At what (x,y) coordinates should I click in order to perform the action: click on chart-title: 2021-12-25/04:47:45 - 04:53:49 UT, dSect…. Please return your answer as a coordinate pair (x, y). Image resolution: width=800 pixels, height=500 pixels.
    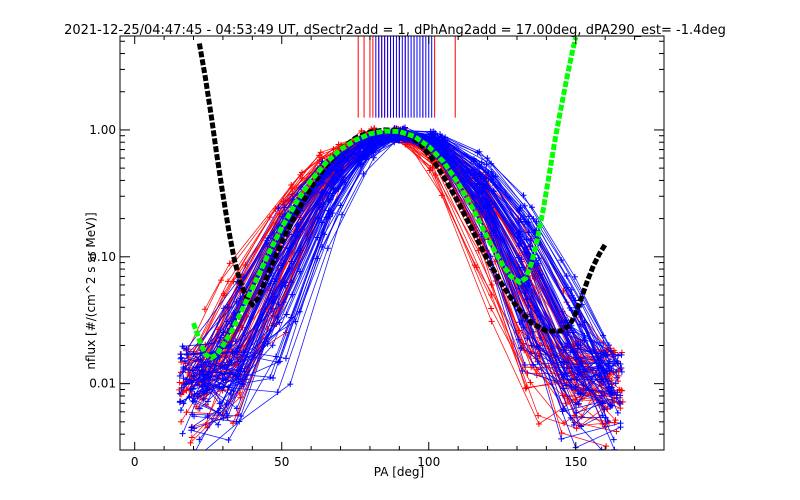
    Looking at the image, I should click on (395, 30).